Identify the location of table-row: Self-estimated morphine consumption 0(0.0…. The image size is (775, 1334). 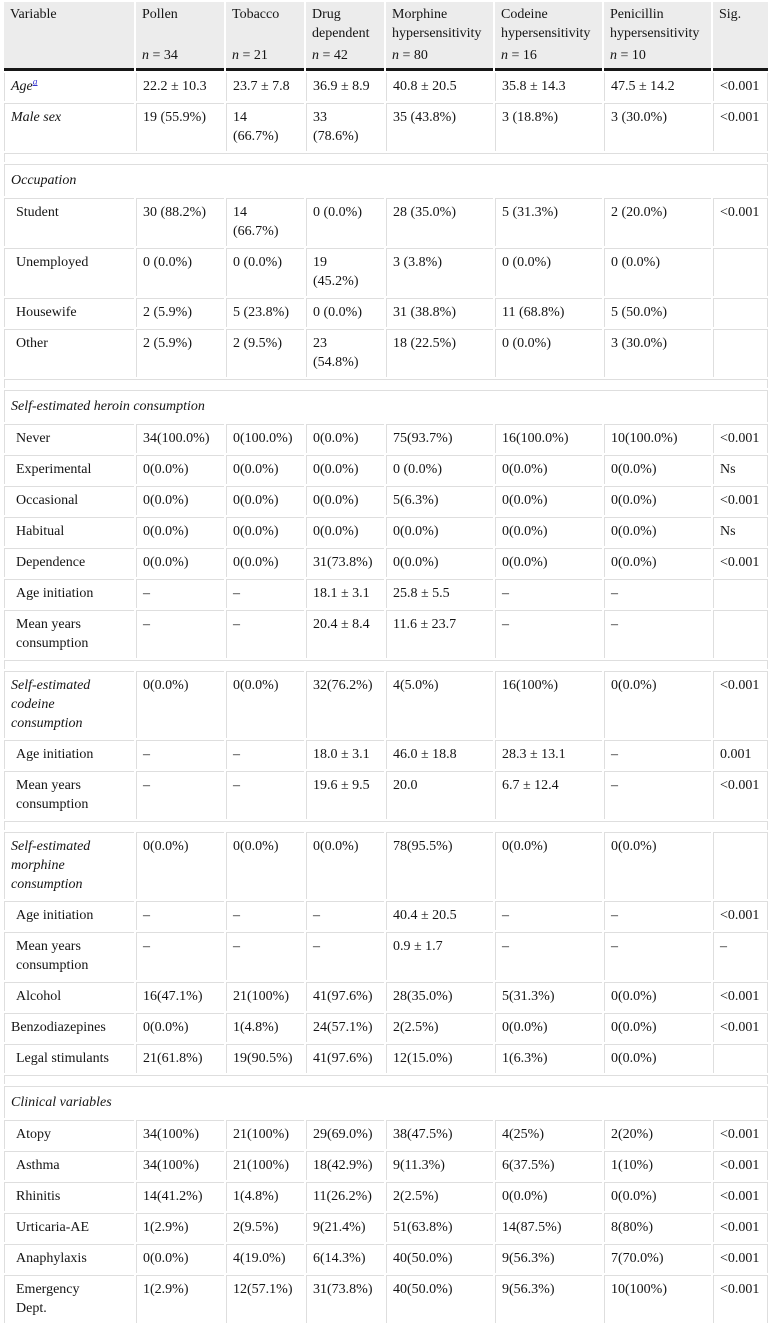
(386, 865).